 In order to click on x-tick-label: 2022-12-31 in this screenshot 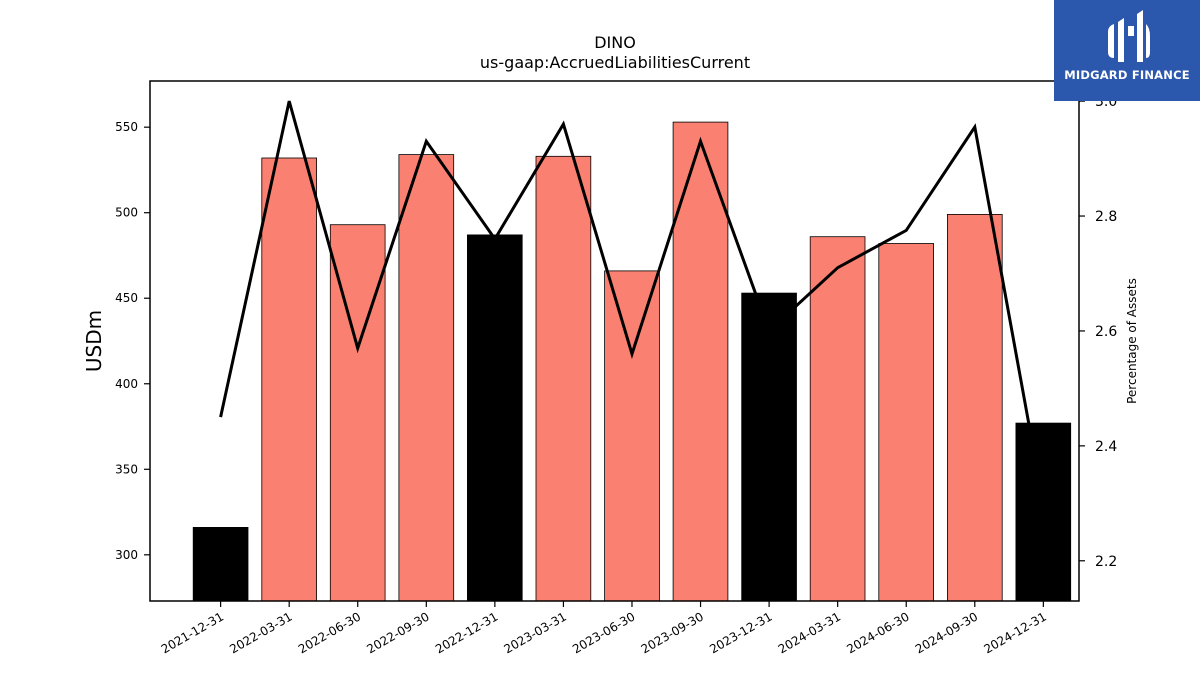, I will do `click(466, 632)`.